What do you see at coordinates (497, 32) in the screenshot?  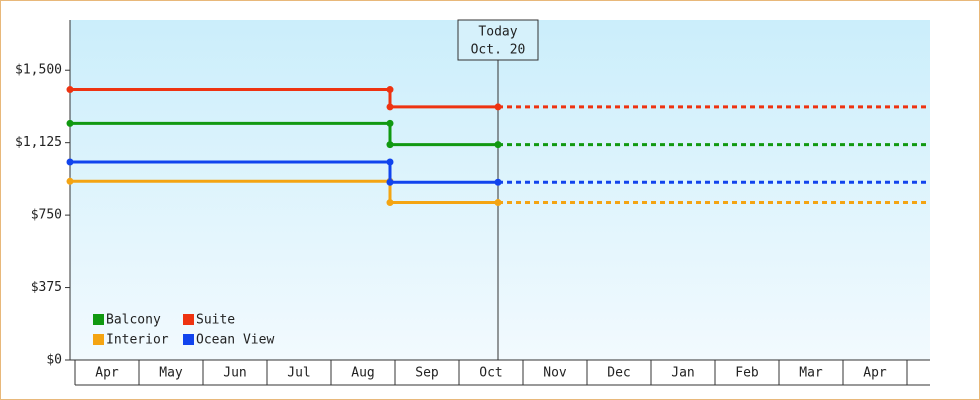 I see `today-title: Today` at bounding box center [497, 32].